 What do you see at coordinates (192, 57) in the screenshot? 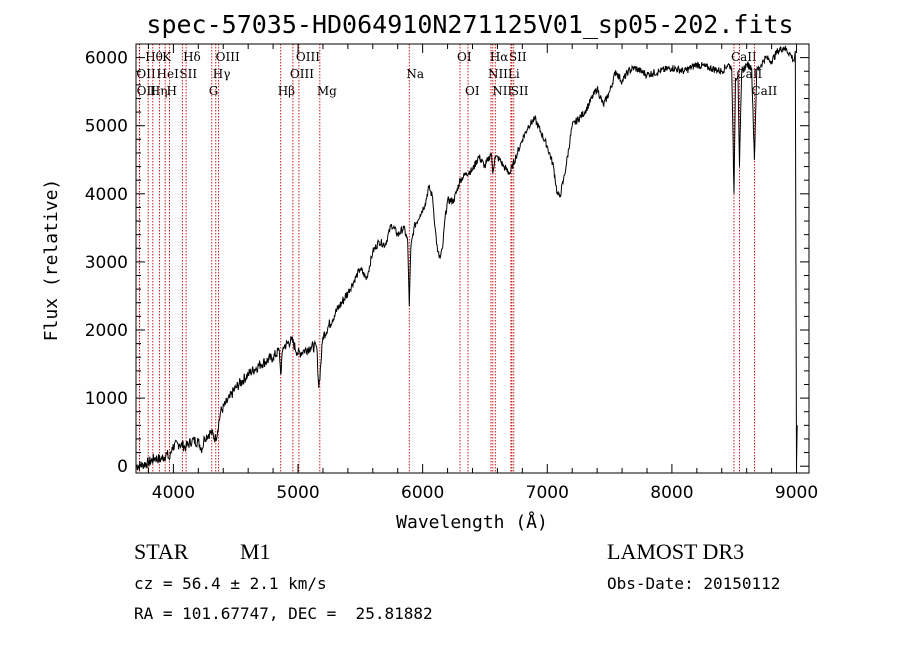
I see `line-marker-label-8: Hδ` at bounding box center [192, 57].